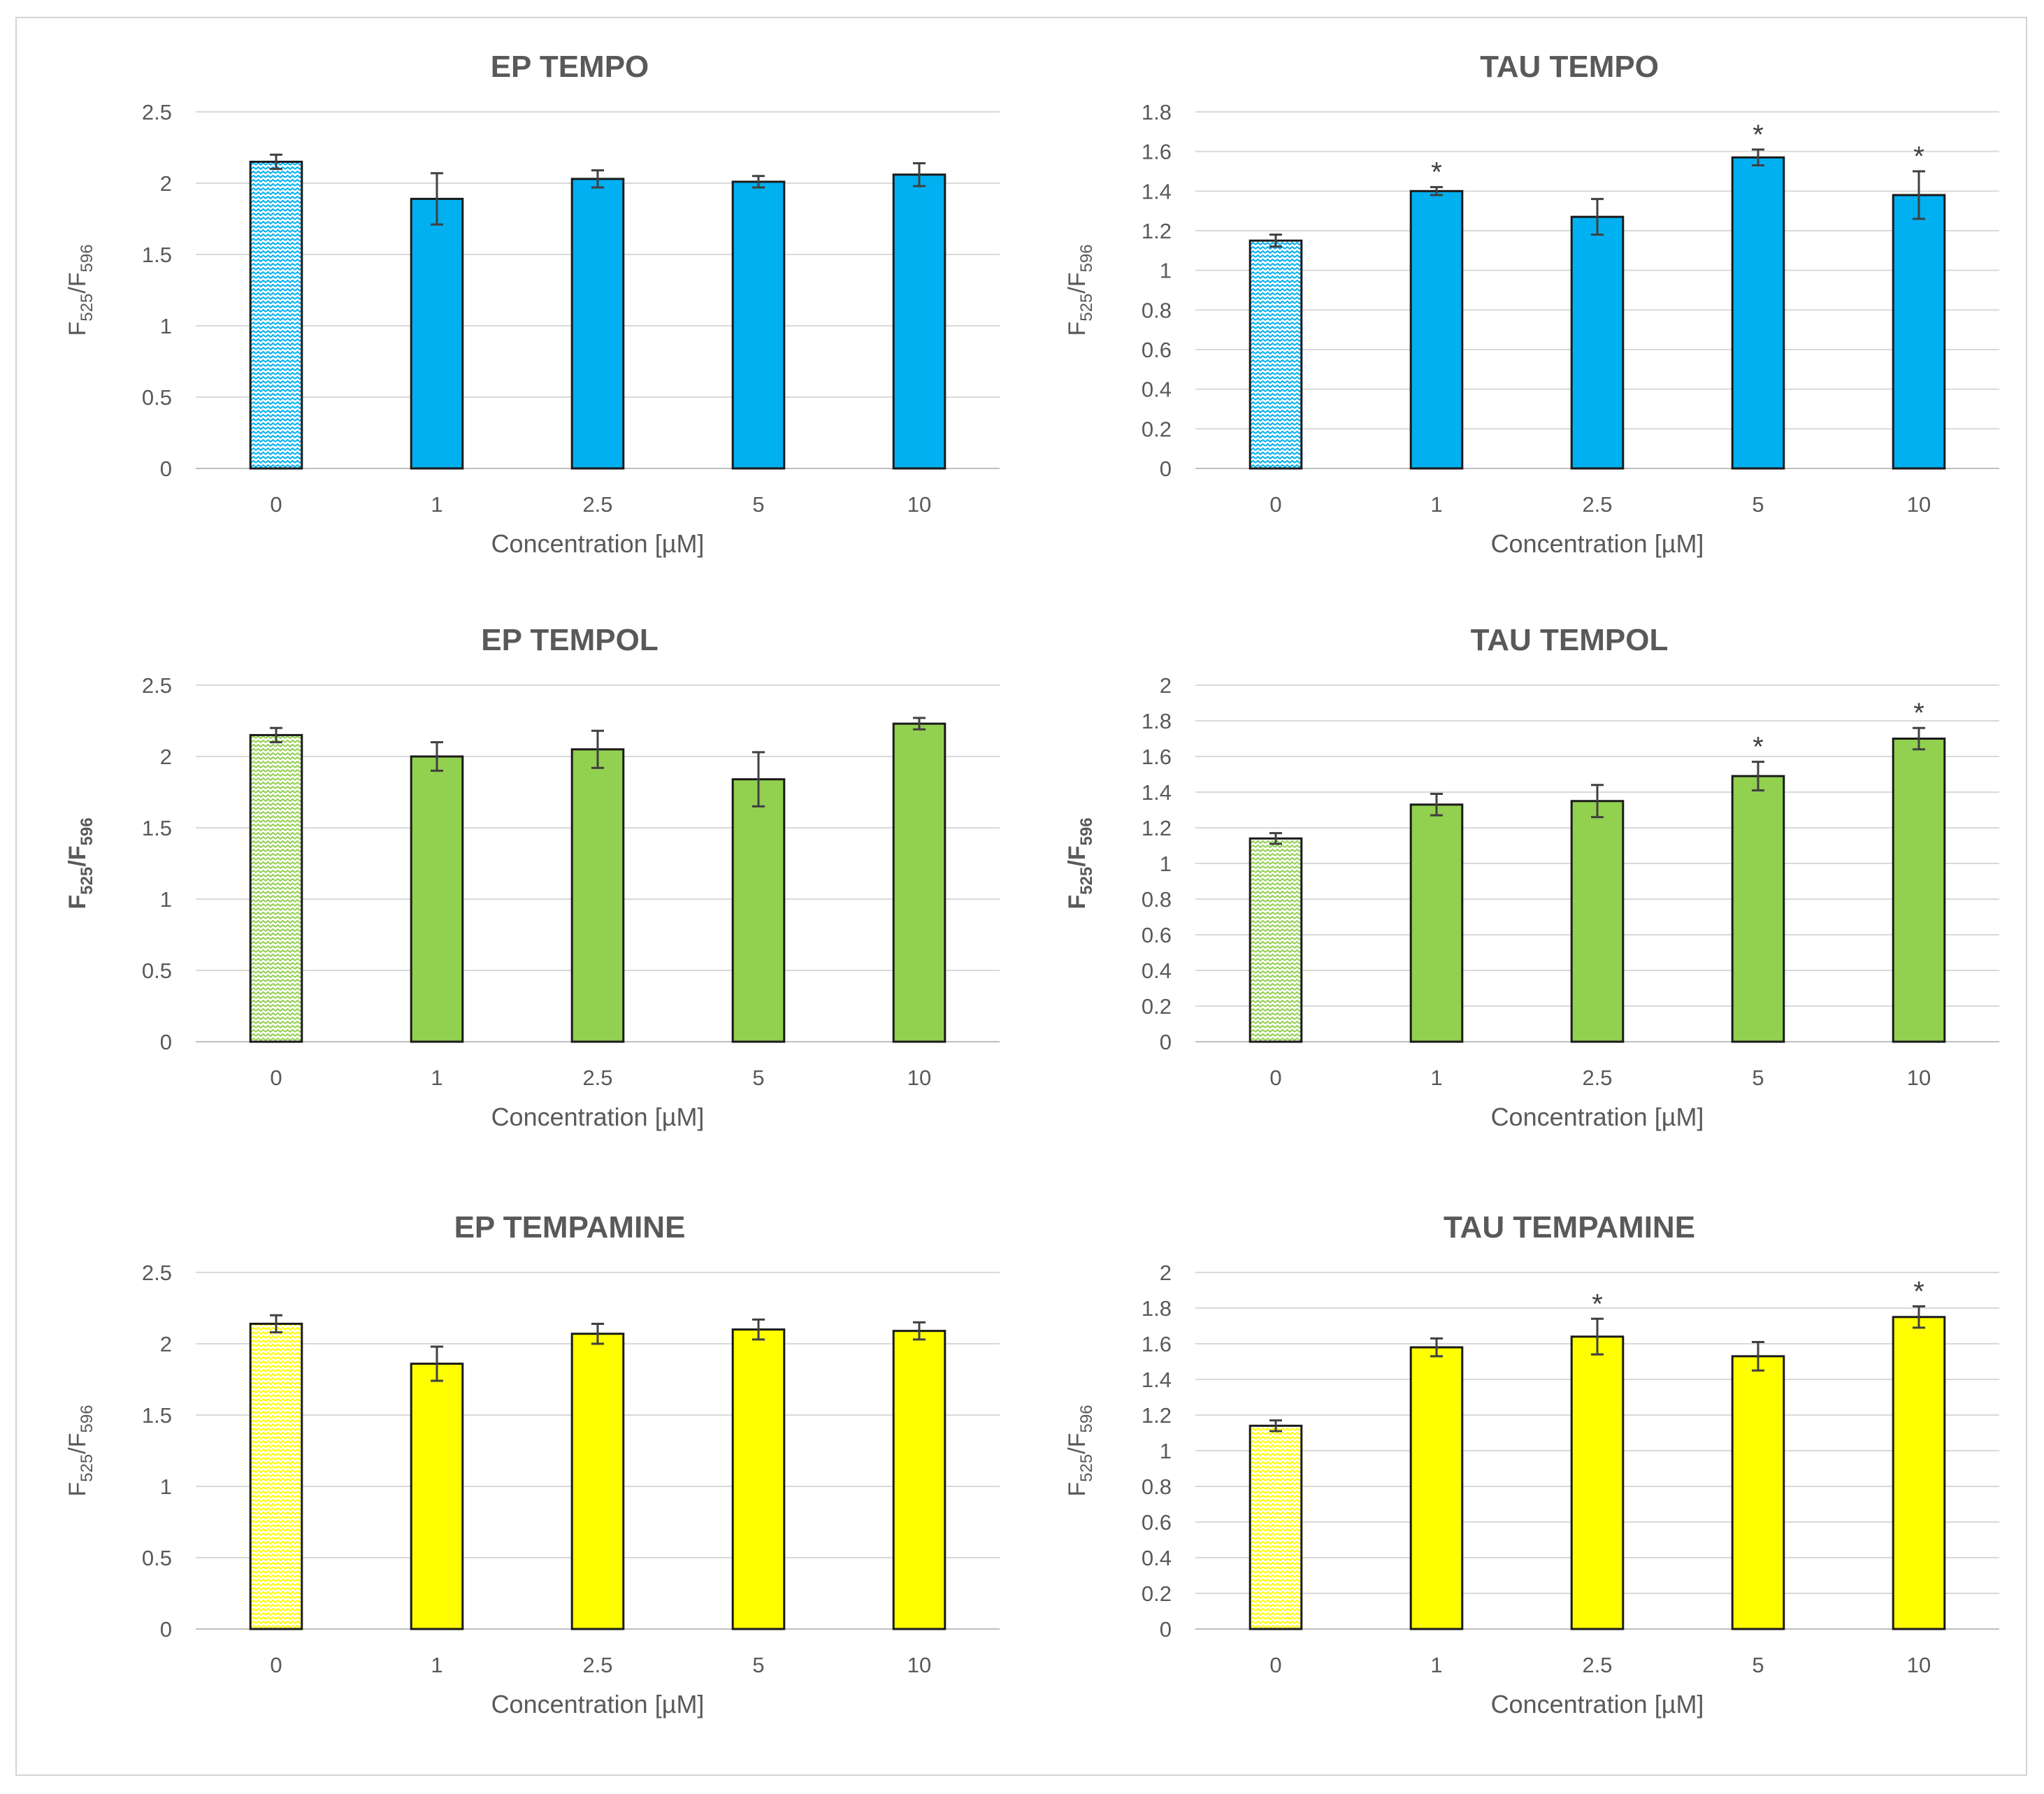 Image resolution: width=2044 pixels, height=1794 pixels. I want to click on chart-title: TAU TEMPO, so click(1569, 67).